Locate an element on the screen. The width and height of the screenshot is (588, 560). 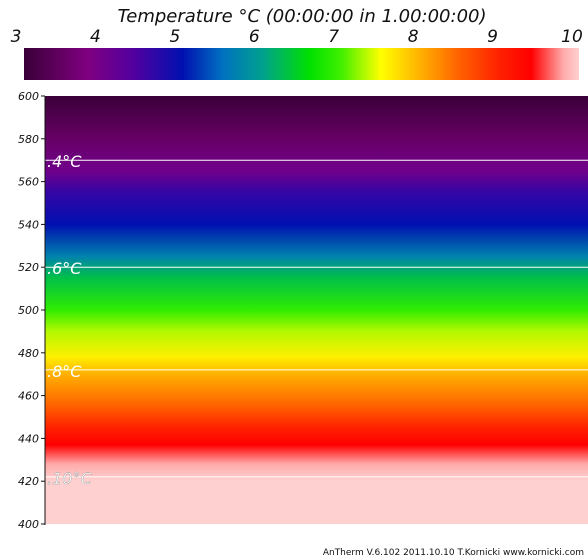
isoline-label: .10°C is located at coordinates (69, 478).